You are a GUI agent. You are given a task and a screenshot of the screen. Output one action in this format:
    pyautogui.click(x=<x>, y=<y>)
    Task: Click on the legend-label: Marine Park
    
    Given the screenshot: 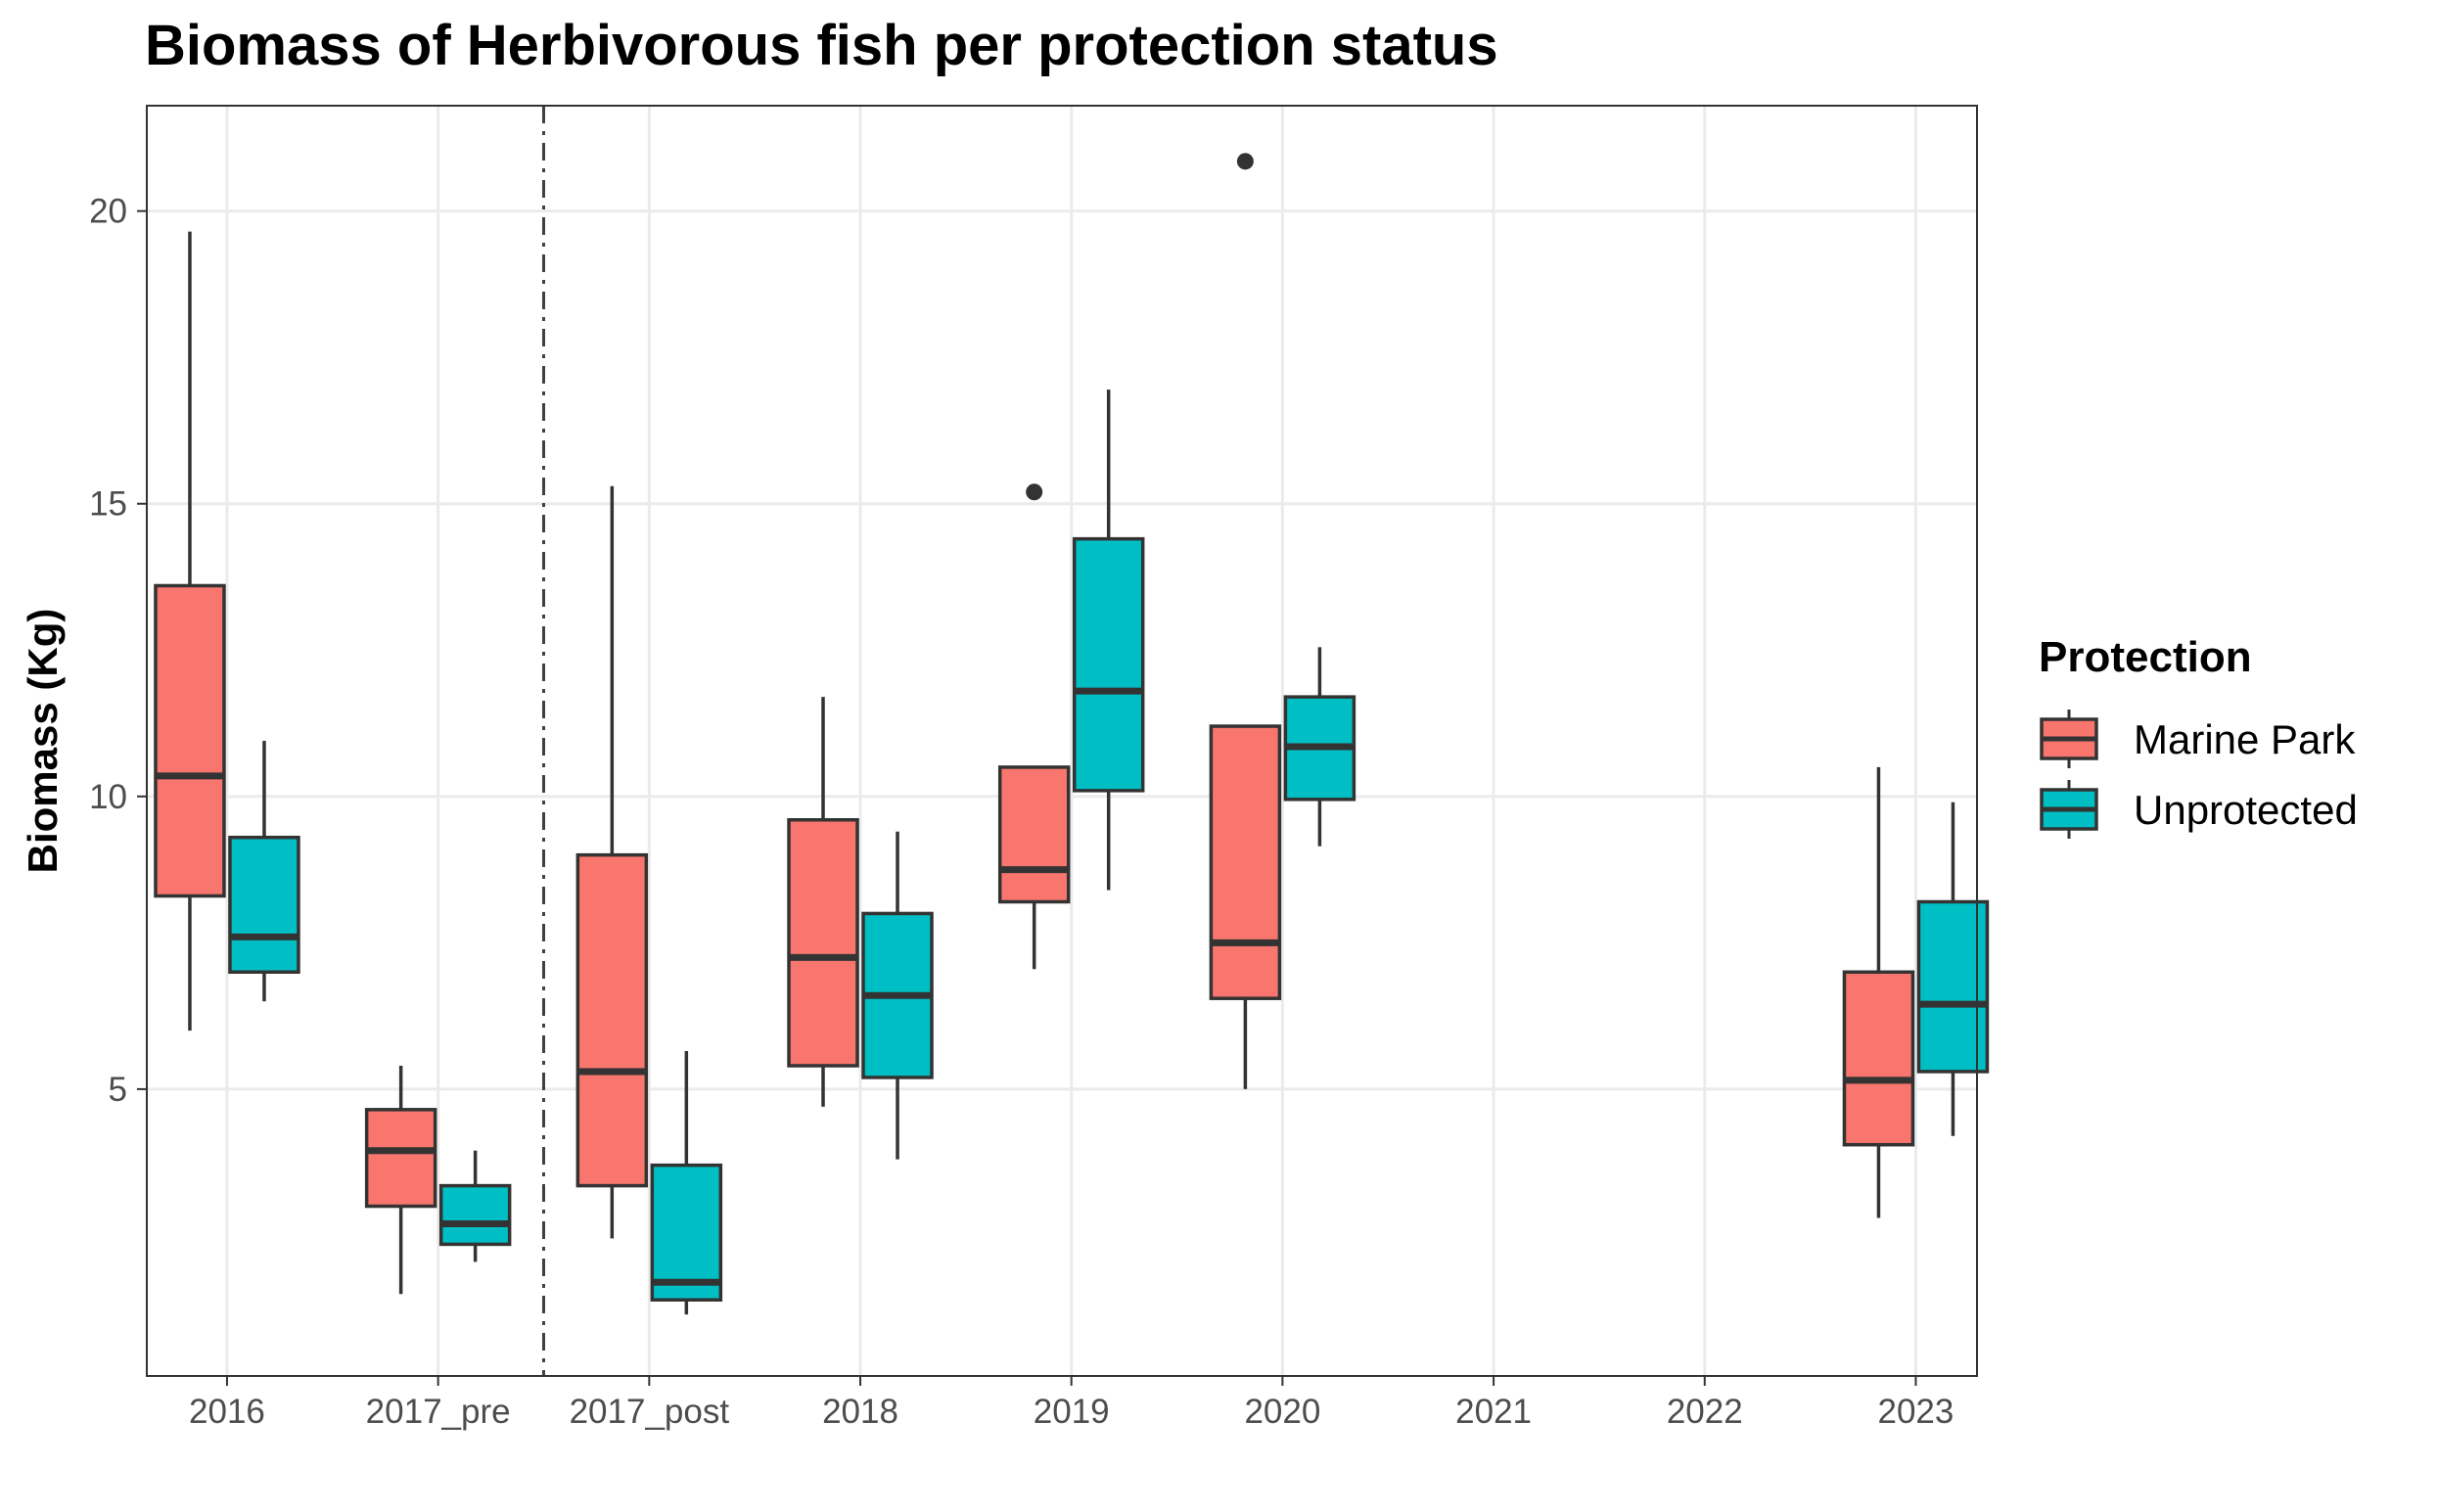 What is the action you would take?
    pyautogui.click(x=2245, y=739)
    